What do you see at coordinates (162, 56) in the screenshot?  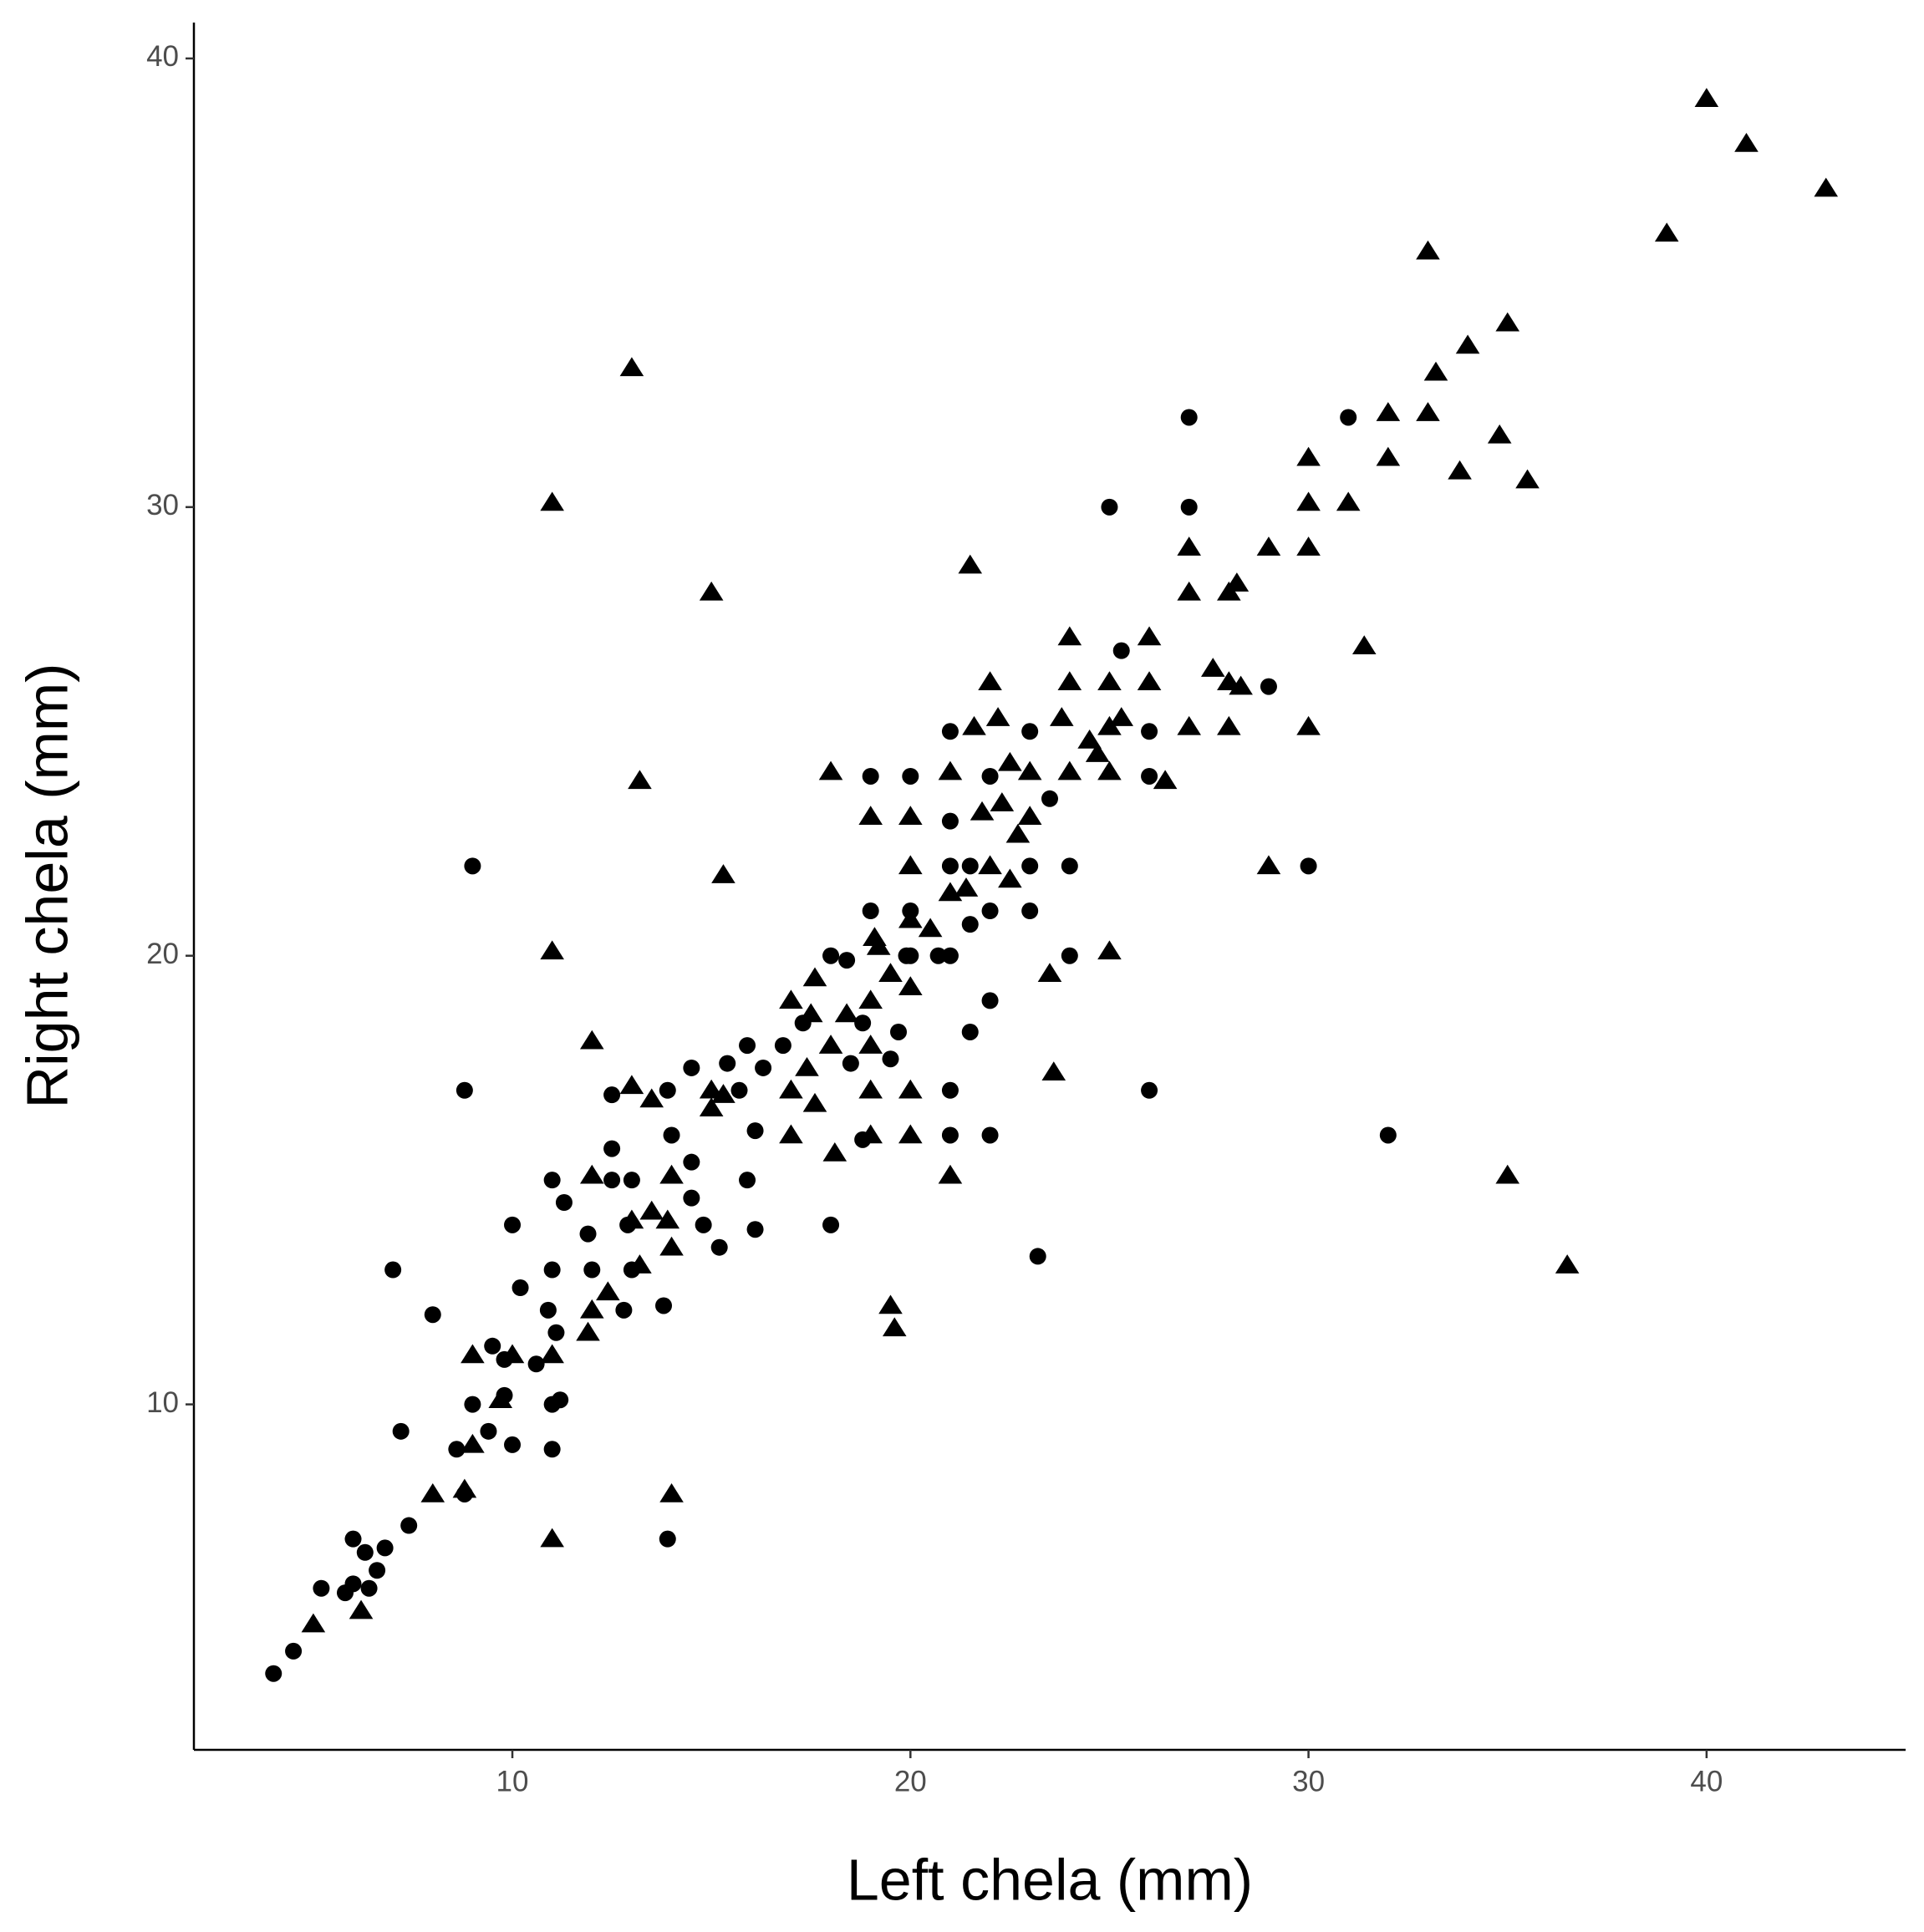 I see `y-tick-label: 40` at bounding box center [162, 56].